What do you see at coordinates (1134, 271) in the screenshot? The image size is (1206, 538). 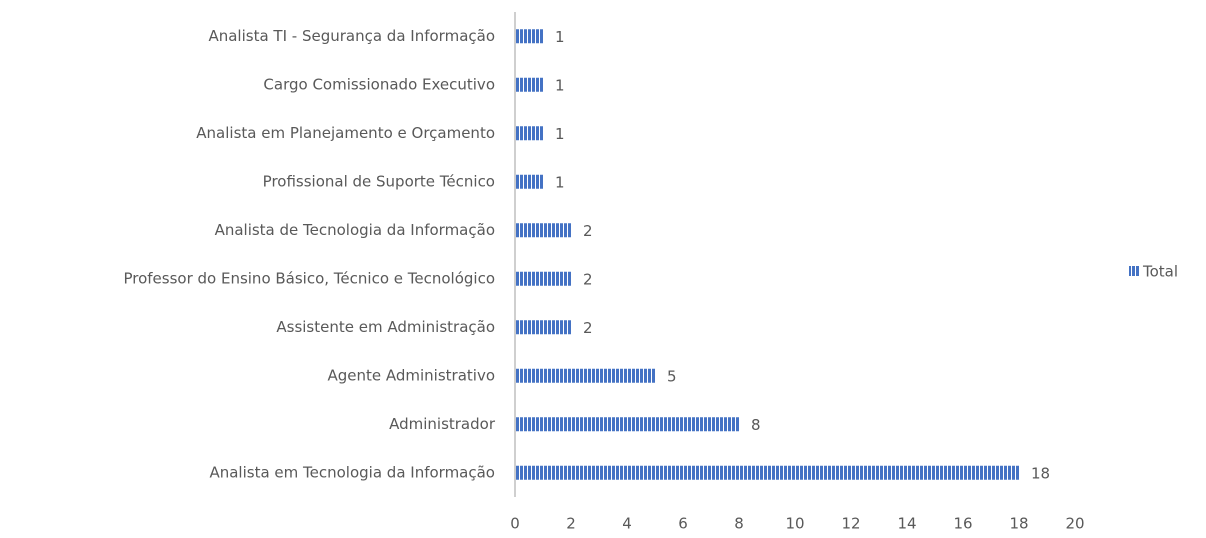 I see `legend-swatch` at bounding box center [1134, 271].